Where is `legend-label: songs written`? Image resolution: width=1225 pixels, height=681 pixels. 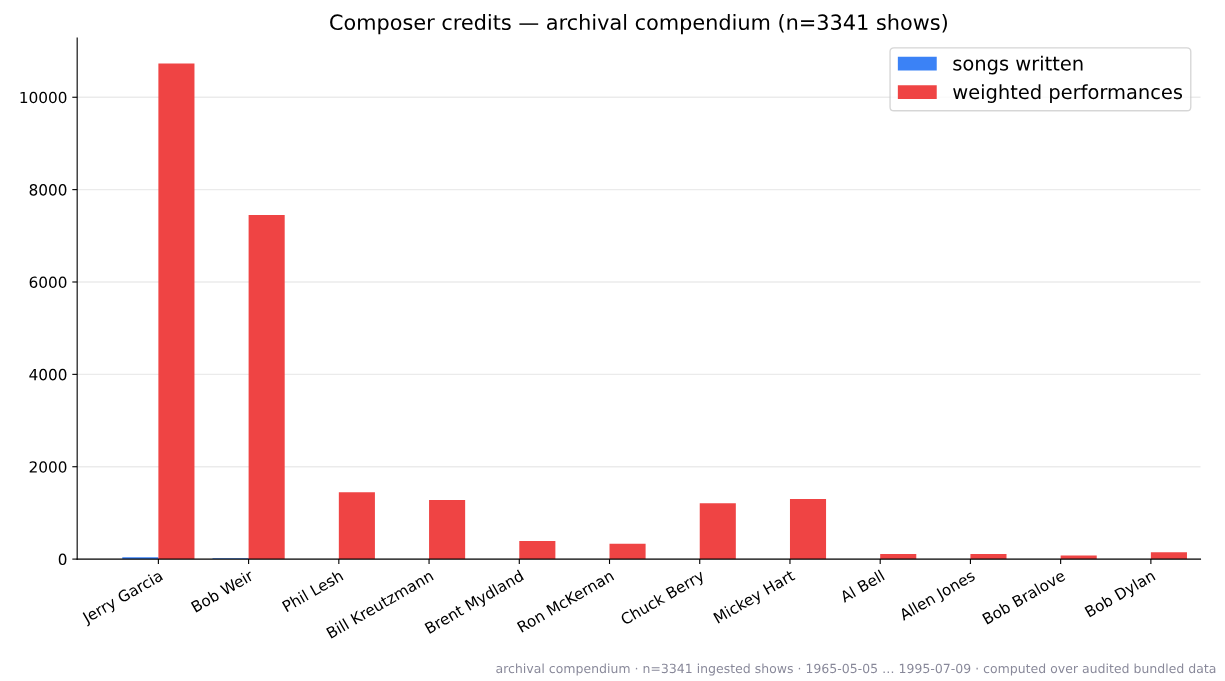 legend-label: songs written is located at coordinates (1018, 65).